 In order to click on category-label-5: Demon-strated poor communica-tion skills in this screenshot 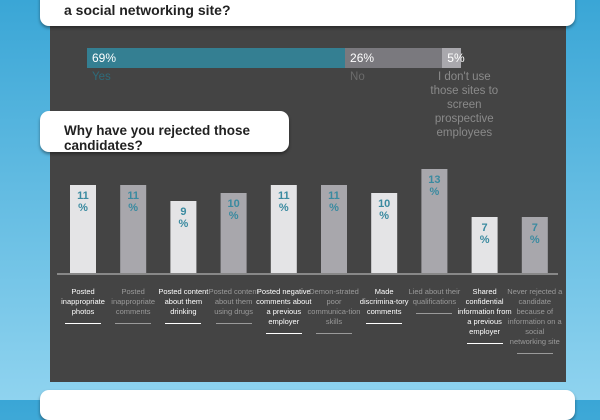, I will do `click(334, 306)`.